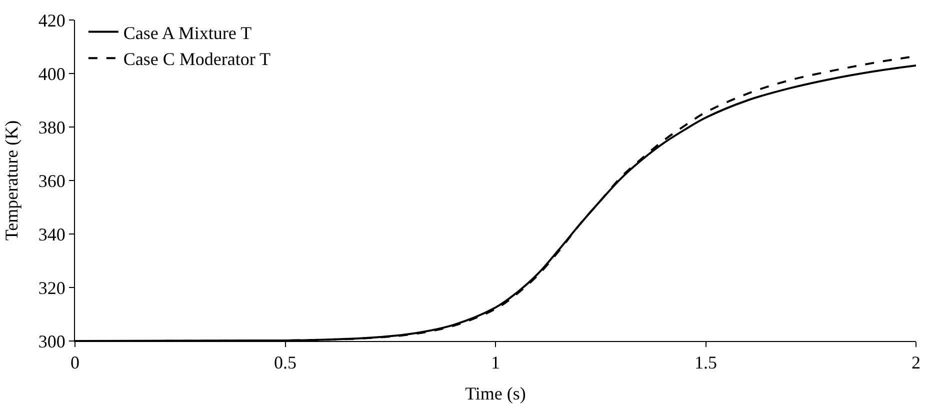 This screenshot has height=410, width=931. What do you see at coordinates (52, 341) in the screenshot?
I see `y-tick-label: 300` at bounding box center [52, 341].